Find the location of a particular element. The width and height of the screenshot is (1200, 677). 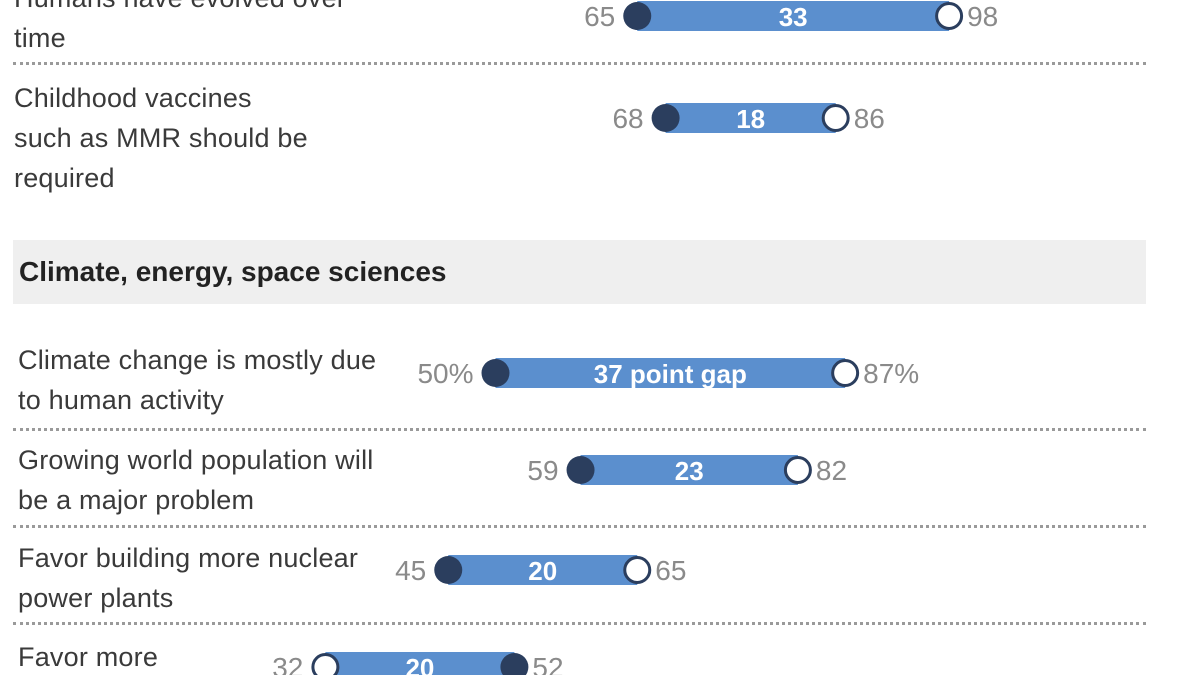

gap-label: 33 is located at coordinates (793, 17).